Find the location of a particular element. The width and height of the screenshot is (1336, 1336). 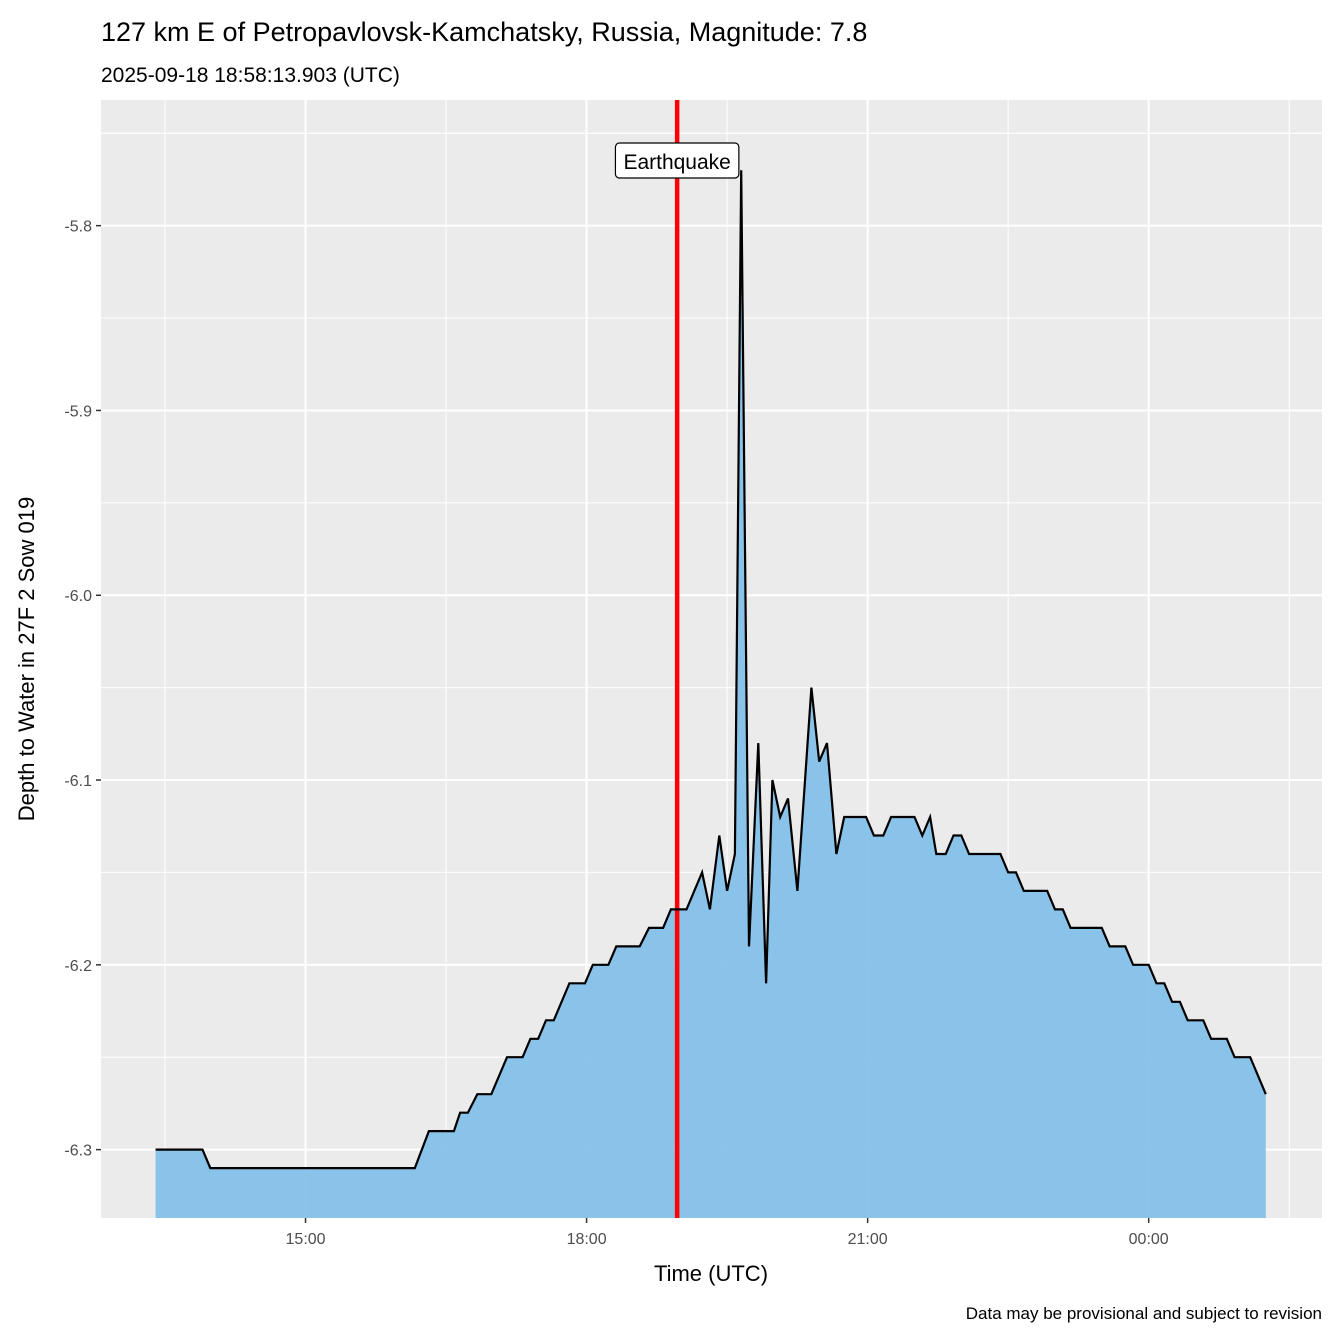

earthquake-label: Earthquake is located at coordinates (677, 160).